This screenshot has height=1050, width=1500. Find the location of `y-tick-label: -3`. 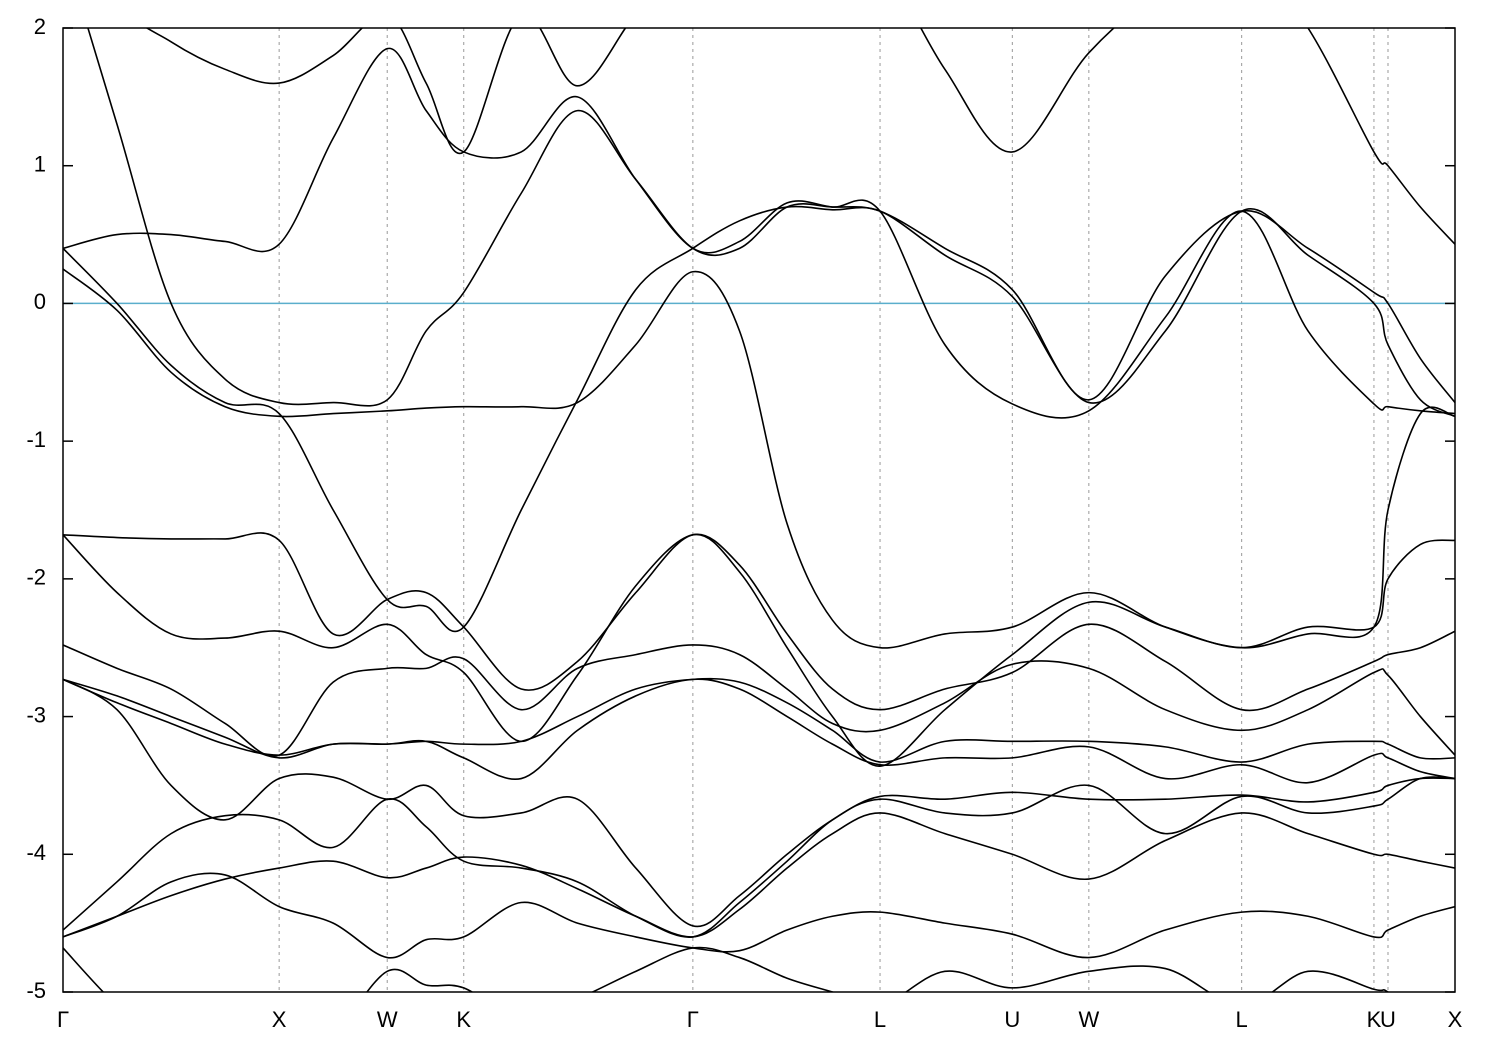

y-tick-label: -3 is located at coordinates (36, 714).